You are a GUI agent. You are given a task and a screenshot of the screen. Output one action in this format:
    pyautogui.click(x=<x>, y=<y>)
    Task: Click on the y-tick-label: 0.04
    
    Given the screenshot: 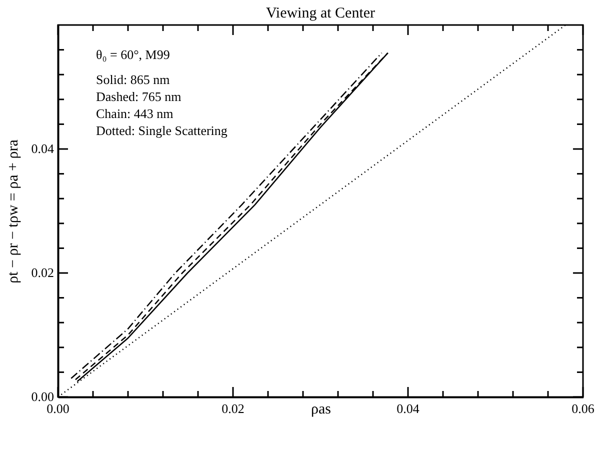 What is the action you would take?
    pyautogui.click(x=42, y=148)
    